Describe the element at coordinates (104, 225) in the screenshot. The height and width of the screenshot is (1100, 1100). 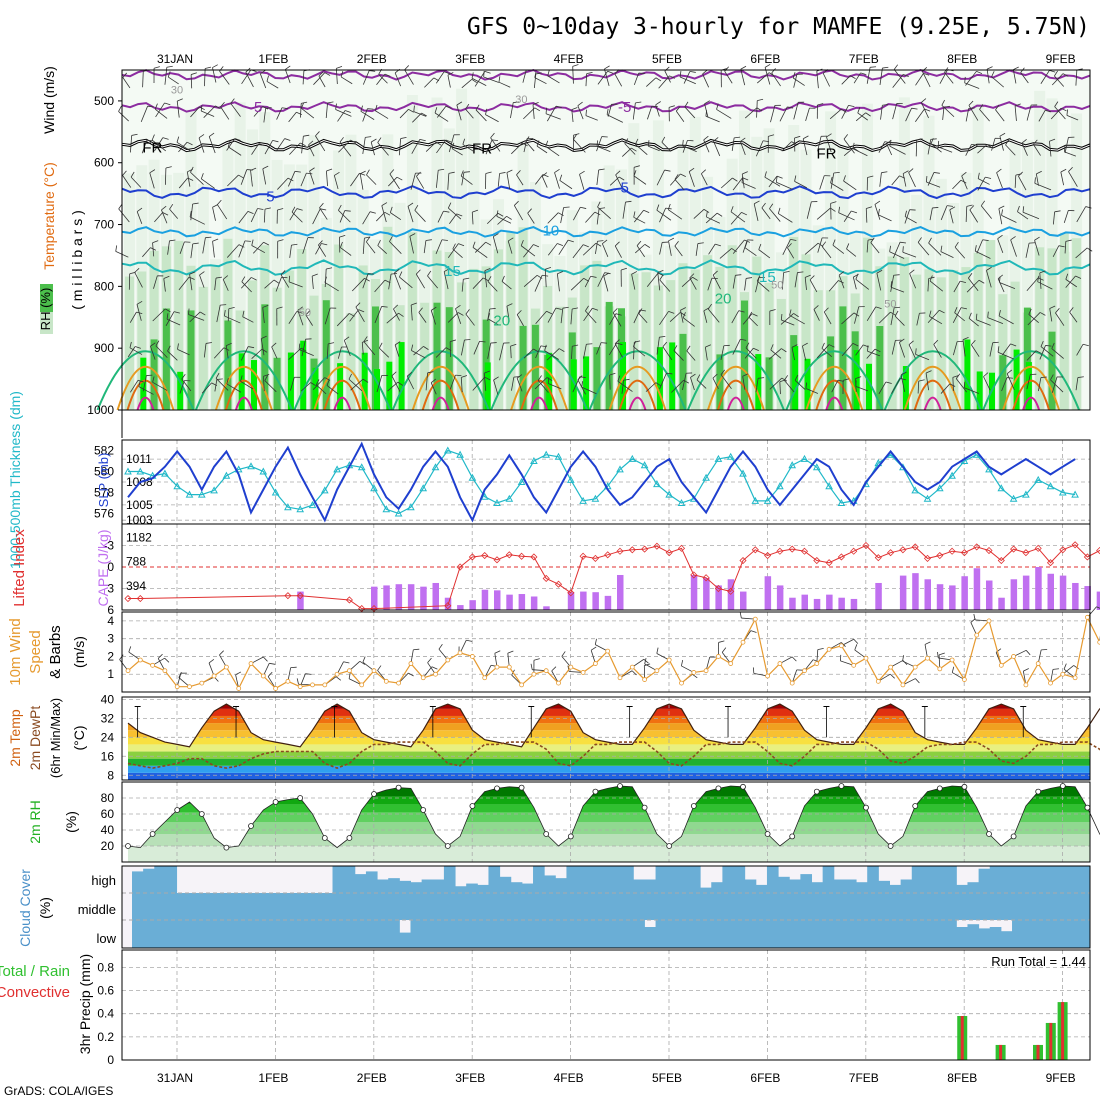
I see `pressure-tick-label: 700` at that location.